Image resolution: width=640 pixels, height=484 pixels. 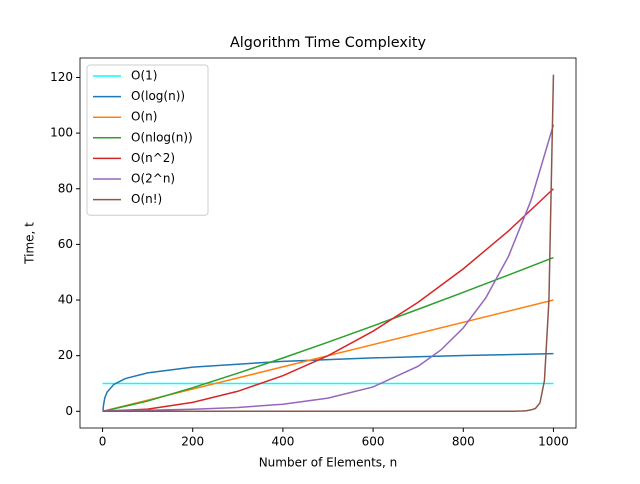 I want to click on y-tick-label: 40, so click(x=65, y=300).